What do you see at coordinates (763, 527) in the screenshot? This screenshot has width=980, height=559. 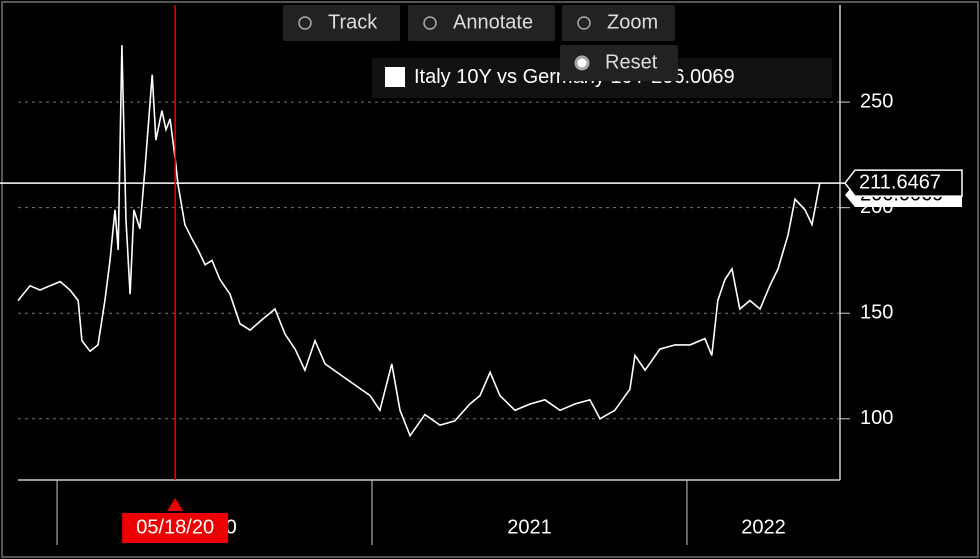 I see `x-tick-label: 2022` at bounding box center [763, 527].